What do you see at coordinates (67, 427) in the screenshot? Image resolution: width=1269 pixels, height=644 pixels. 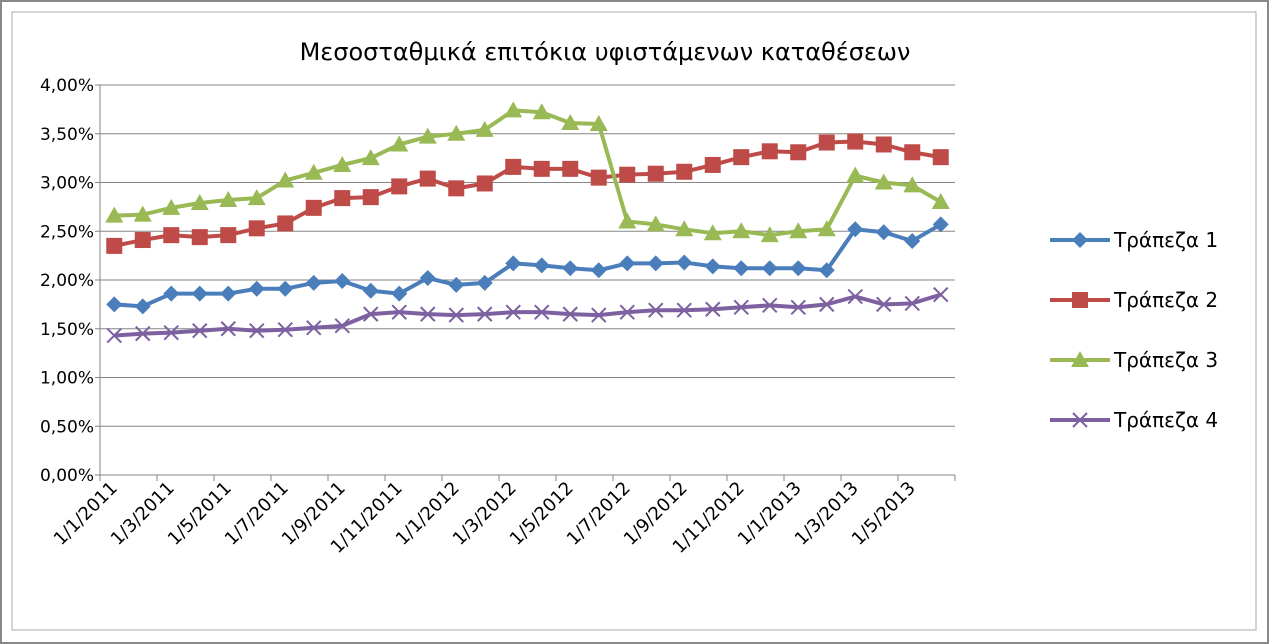 I see `y-tick-label: 0,50%` at bounding box center [67, 427].